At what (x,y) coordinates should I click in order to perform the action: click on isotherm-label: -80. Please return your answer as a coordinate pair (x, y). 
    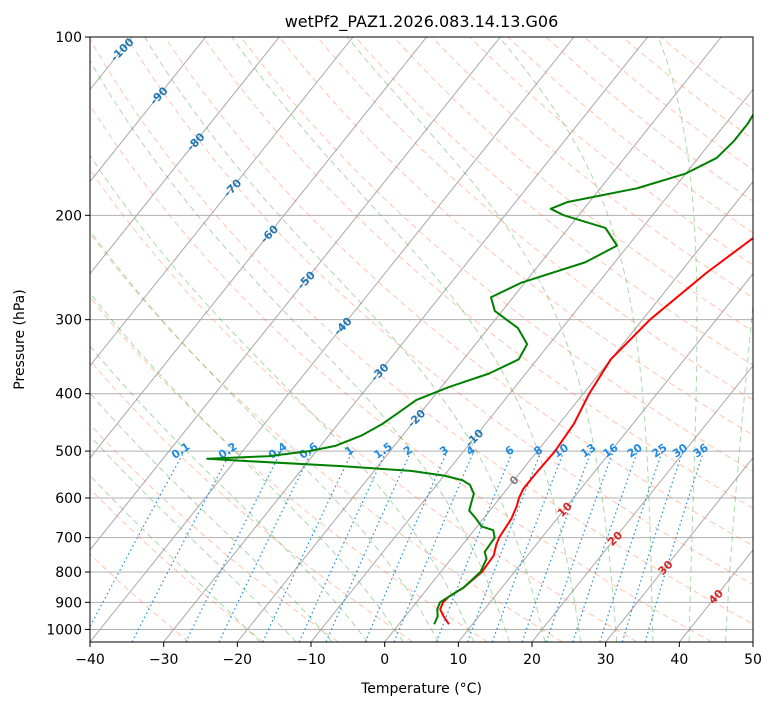
    Looking at the image, I should click on (195, 141).